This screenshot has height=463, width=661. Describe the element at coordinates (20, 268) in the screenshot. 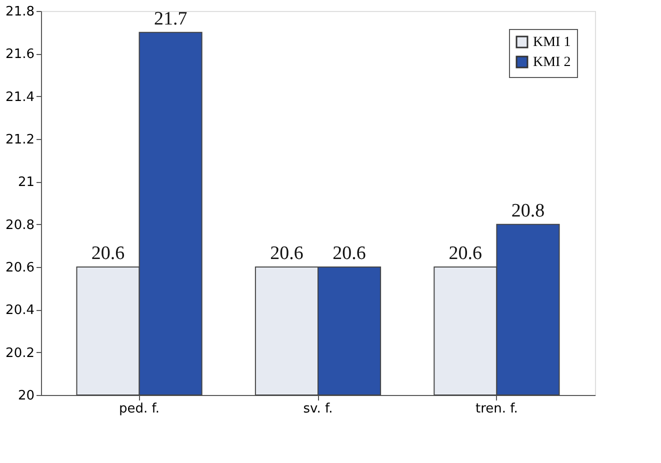

I see `y-tick-label: 20.6` at that location.